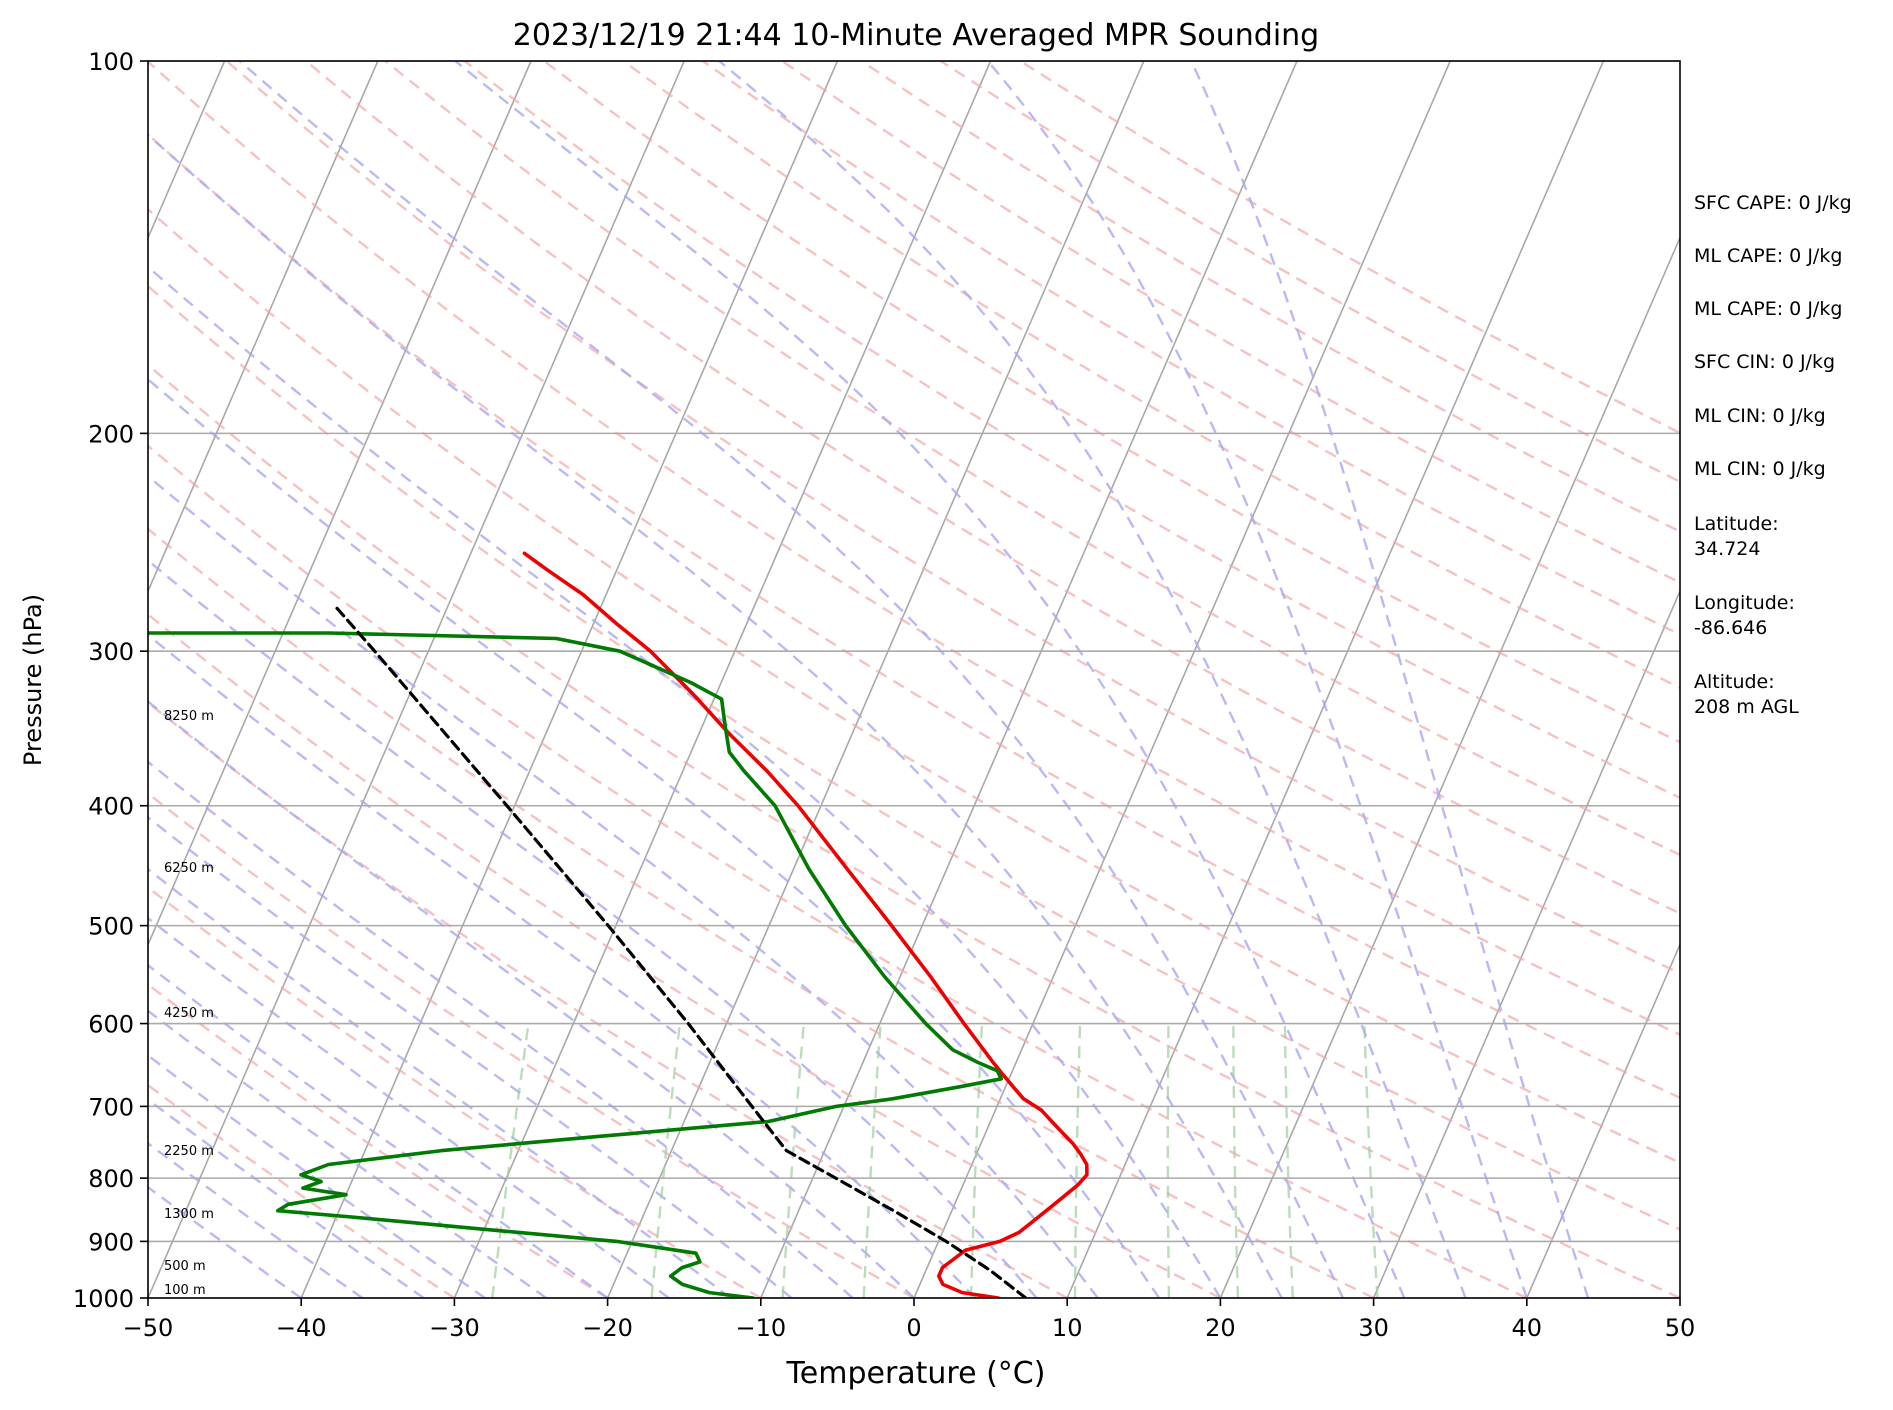 Image resolution: width=1893 pixels, height=1410 pixels. Describe the element at coordinates (1680, 1328) in the screenshot. I see `x-tick-label: 50` at that location.